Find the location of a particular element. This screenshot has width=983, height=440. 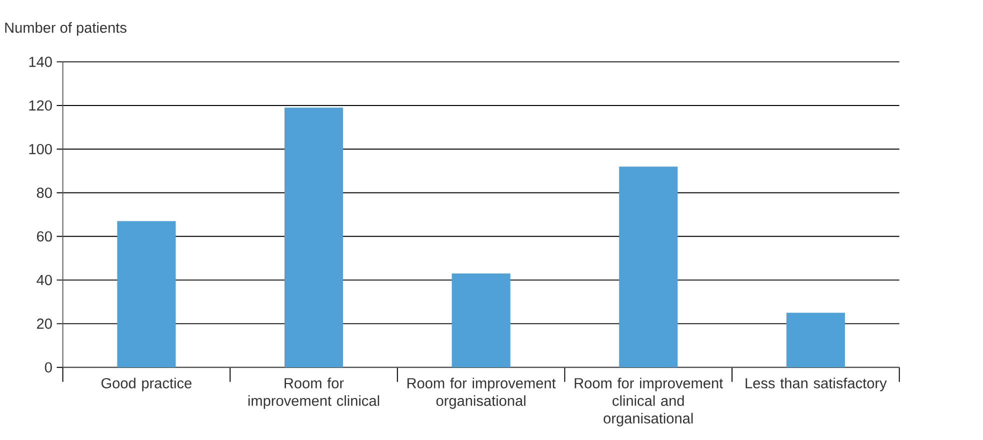

x-tick-label: Room for improvement clinical and organisational is located at coordinates (649, 402).